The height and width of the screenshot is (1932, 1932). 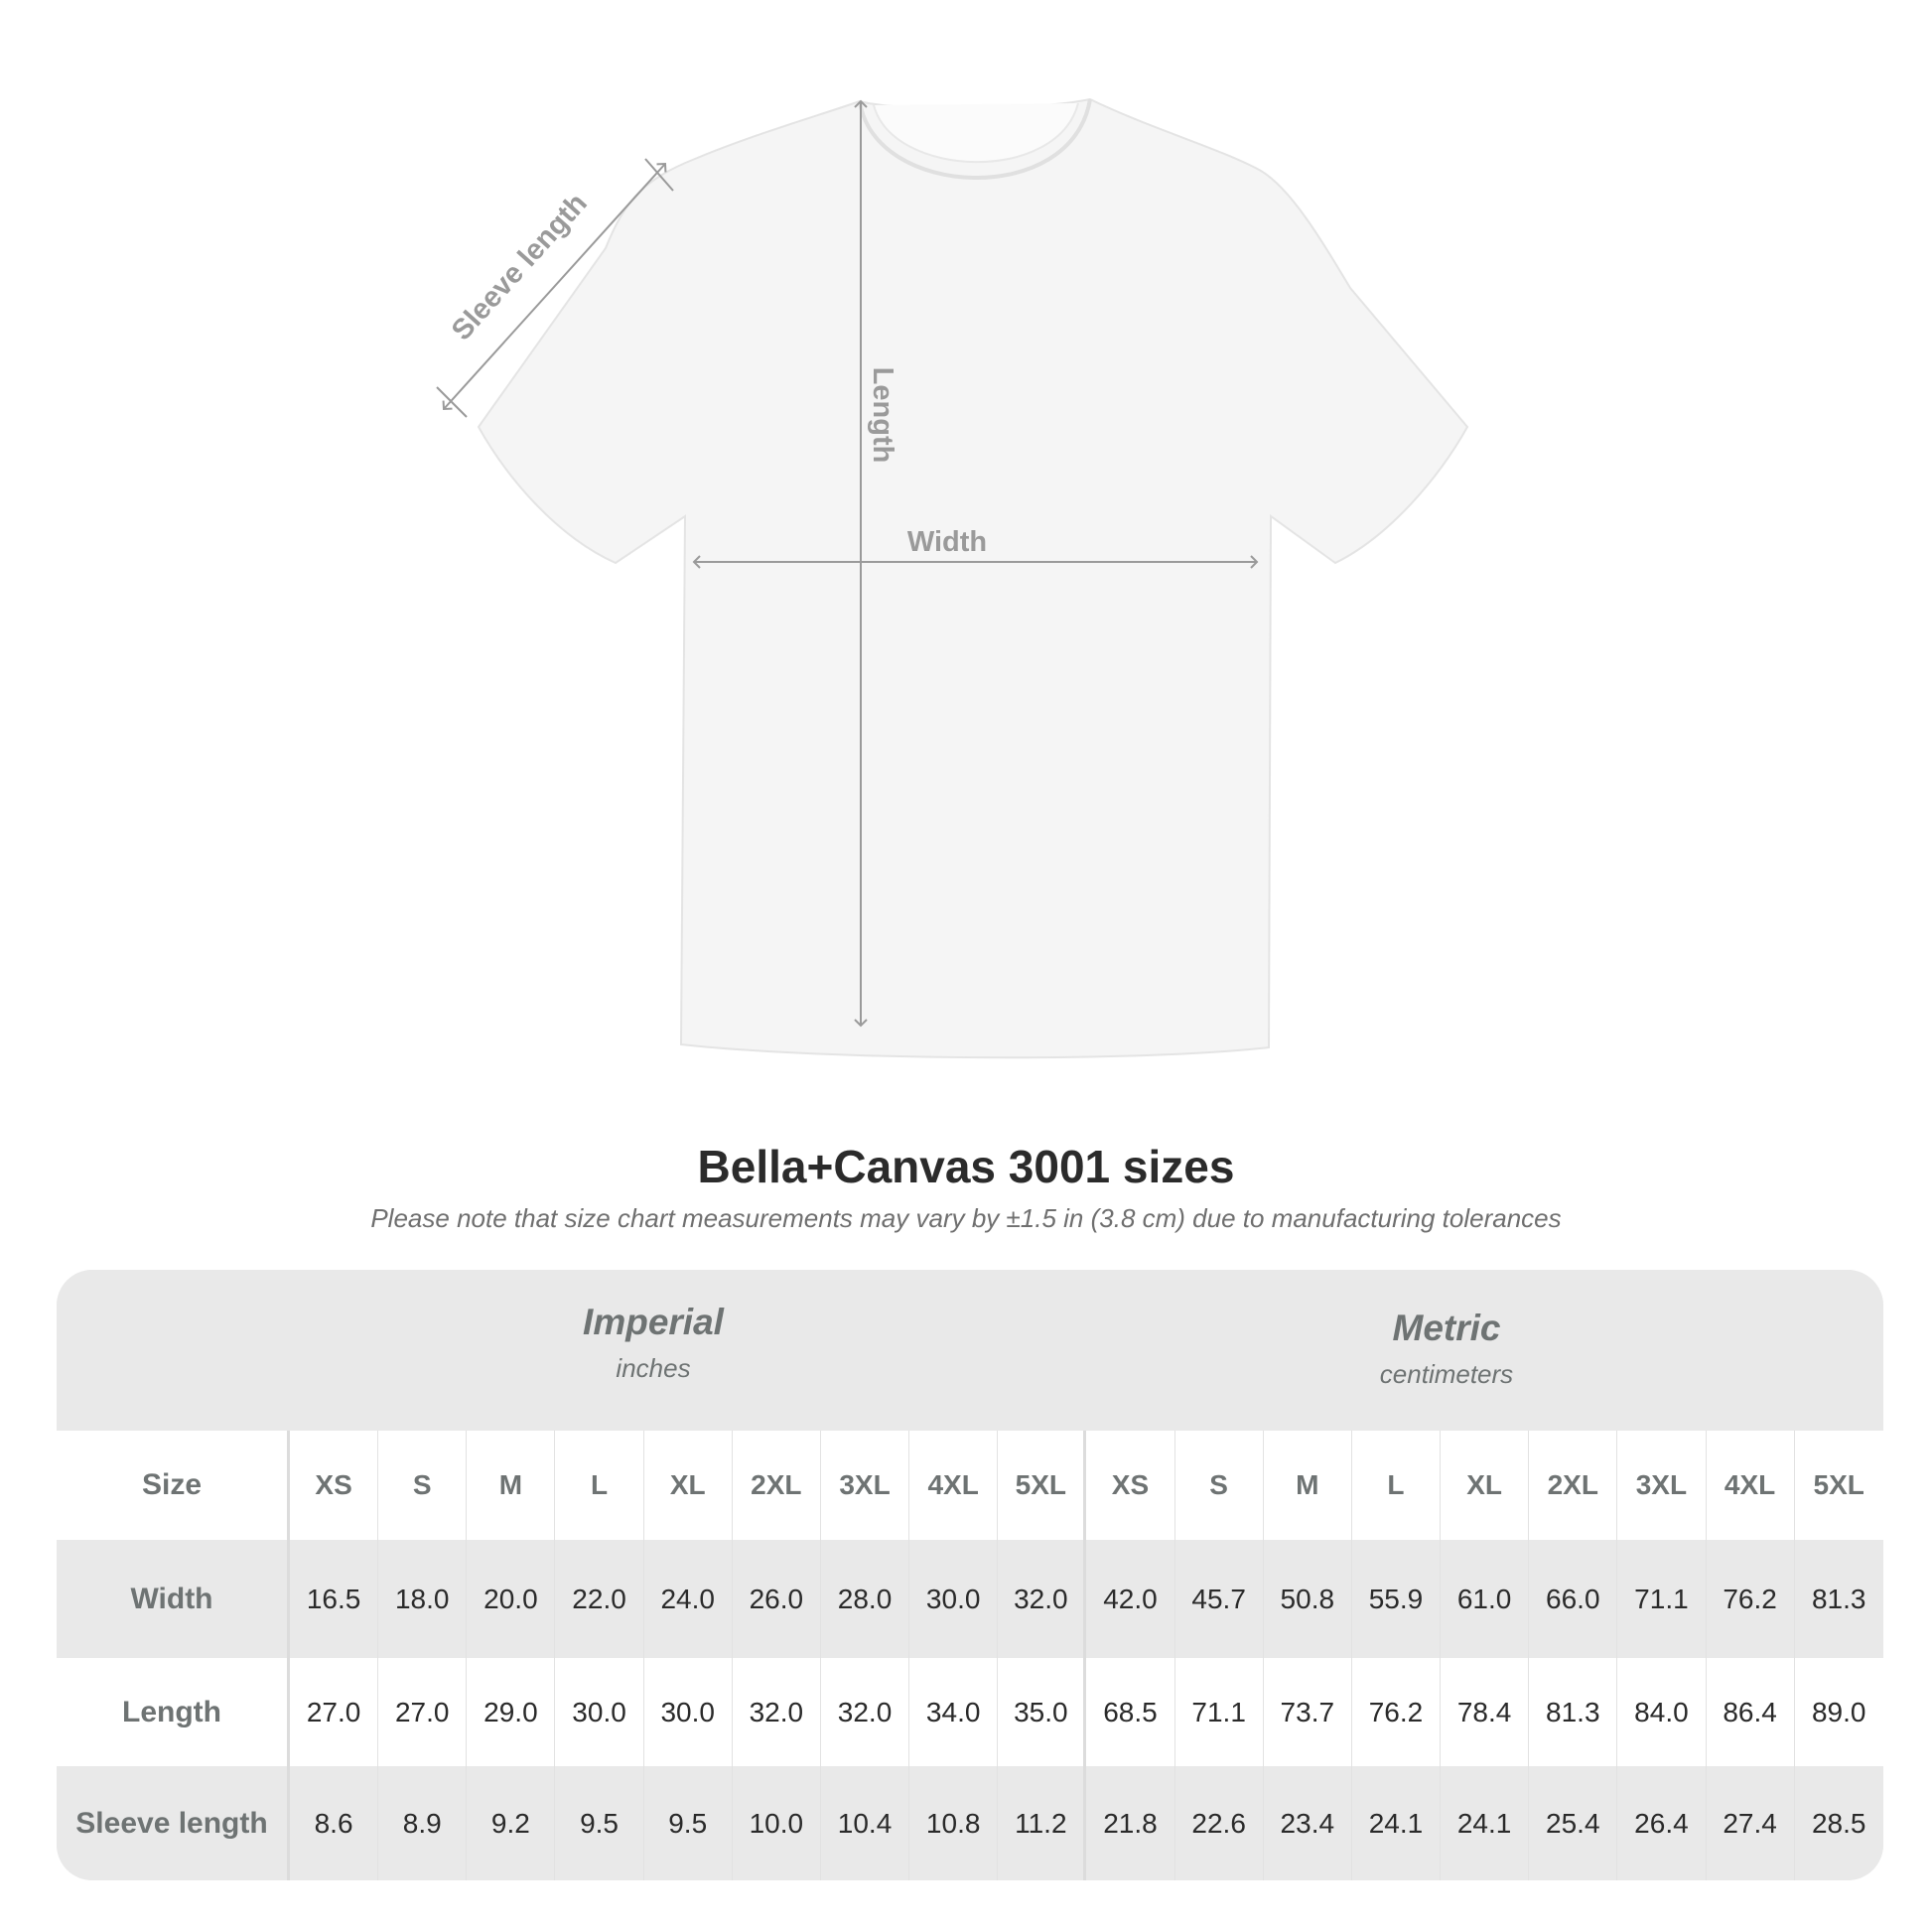 I want to click on unit-header: Imperial inches Metric centimeters, so click(x=970, y=1350).